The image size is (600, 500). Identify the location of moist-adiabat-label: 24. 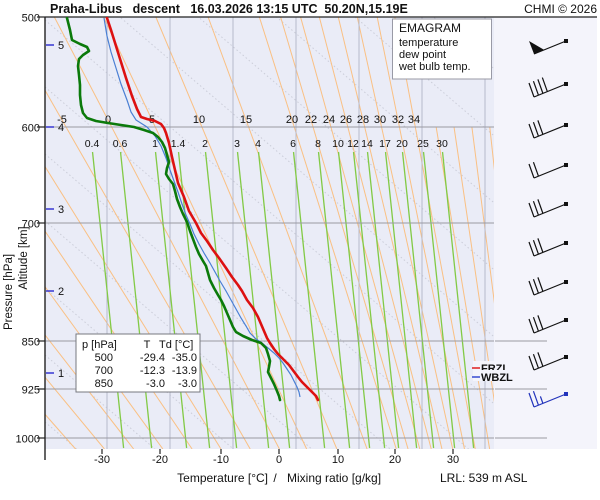
(329, 120).